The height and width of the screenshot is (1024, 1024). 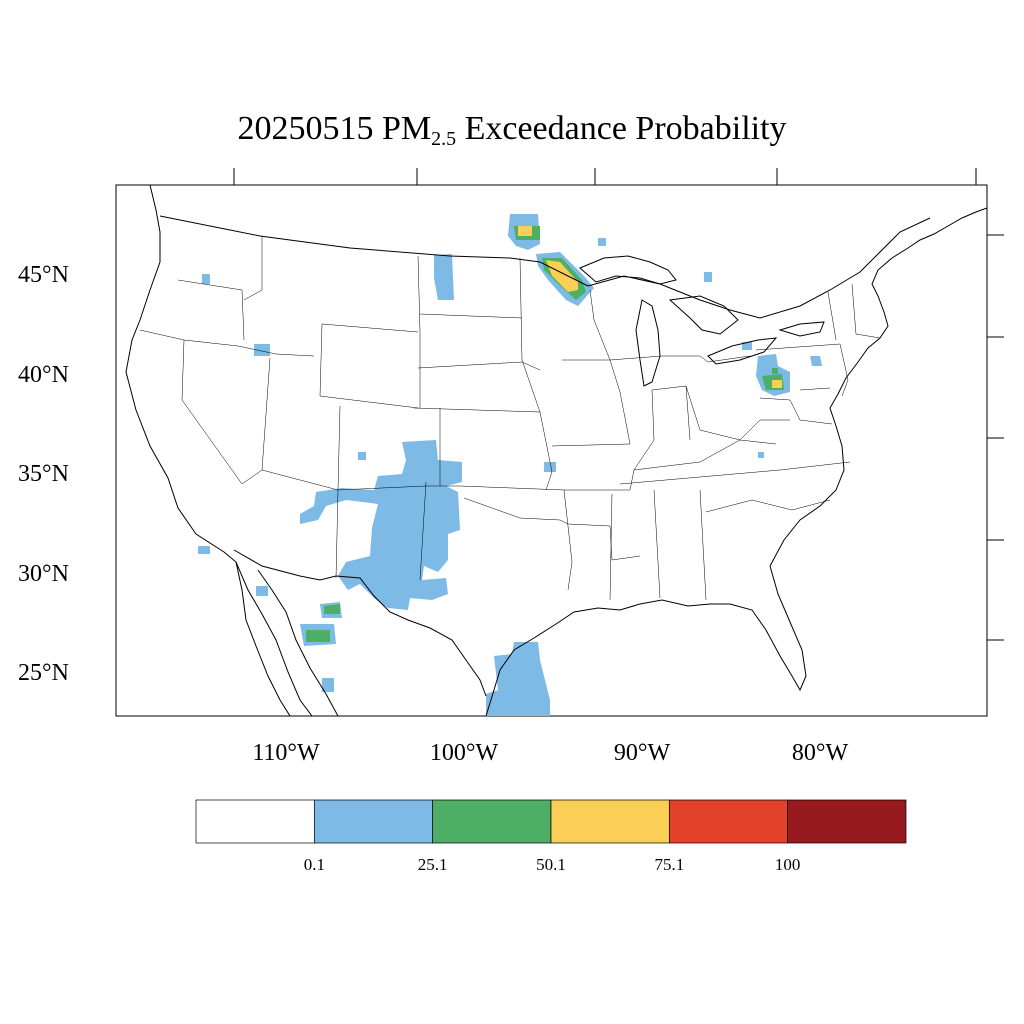 What do you see at coordinates (43, 275) in the screenshot?
I see `lat-label-45: 45°N` at bounding box center [43, 275].